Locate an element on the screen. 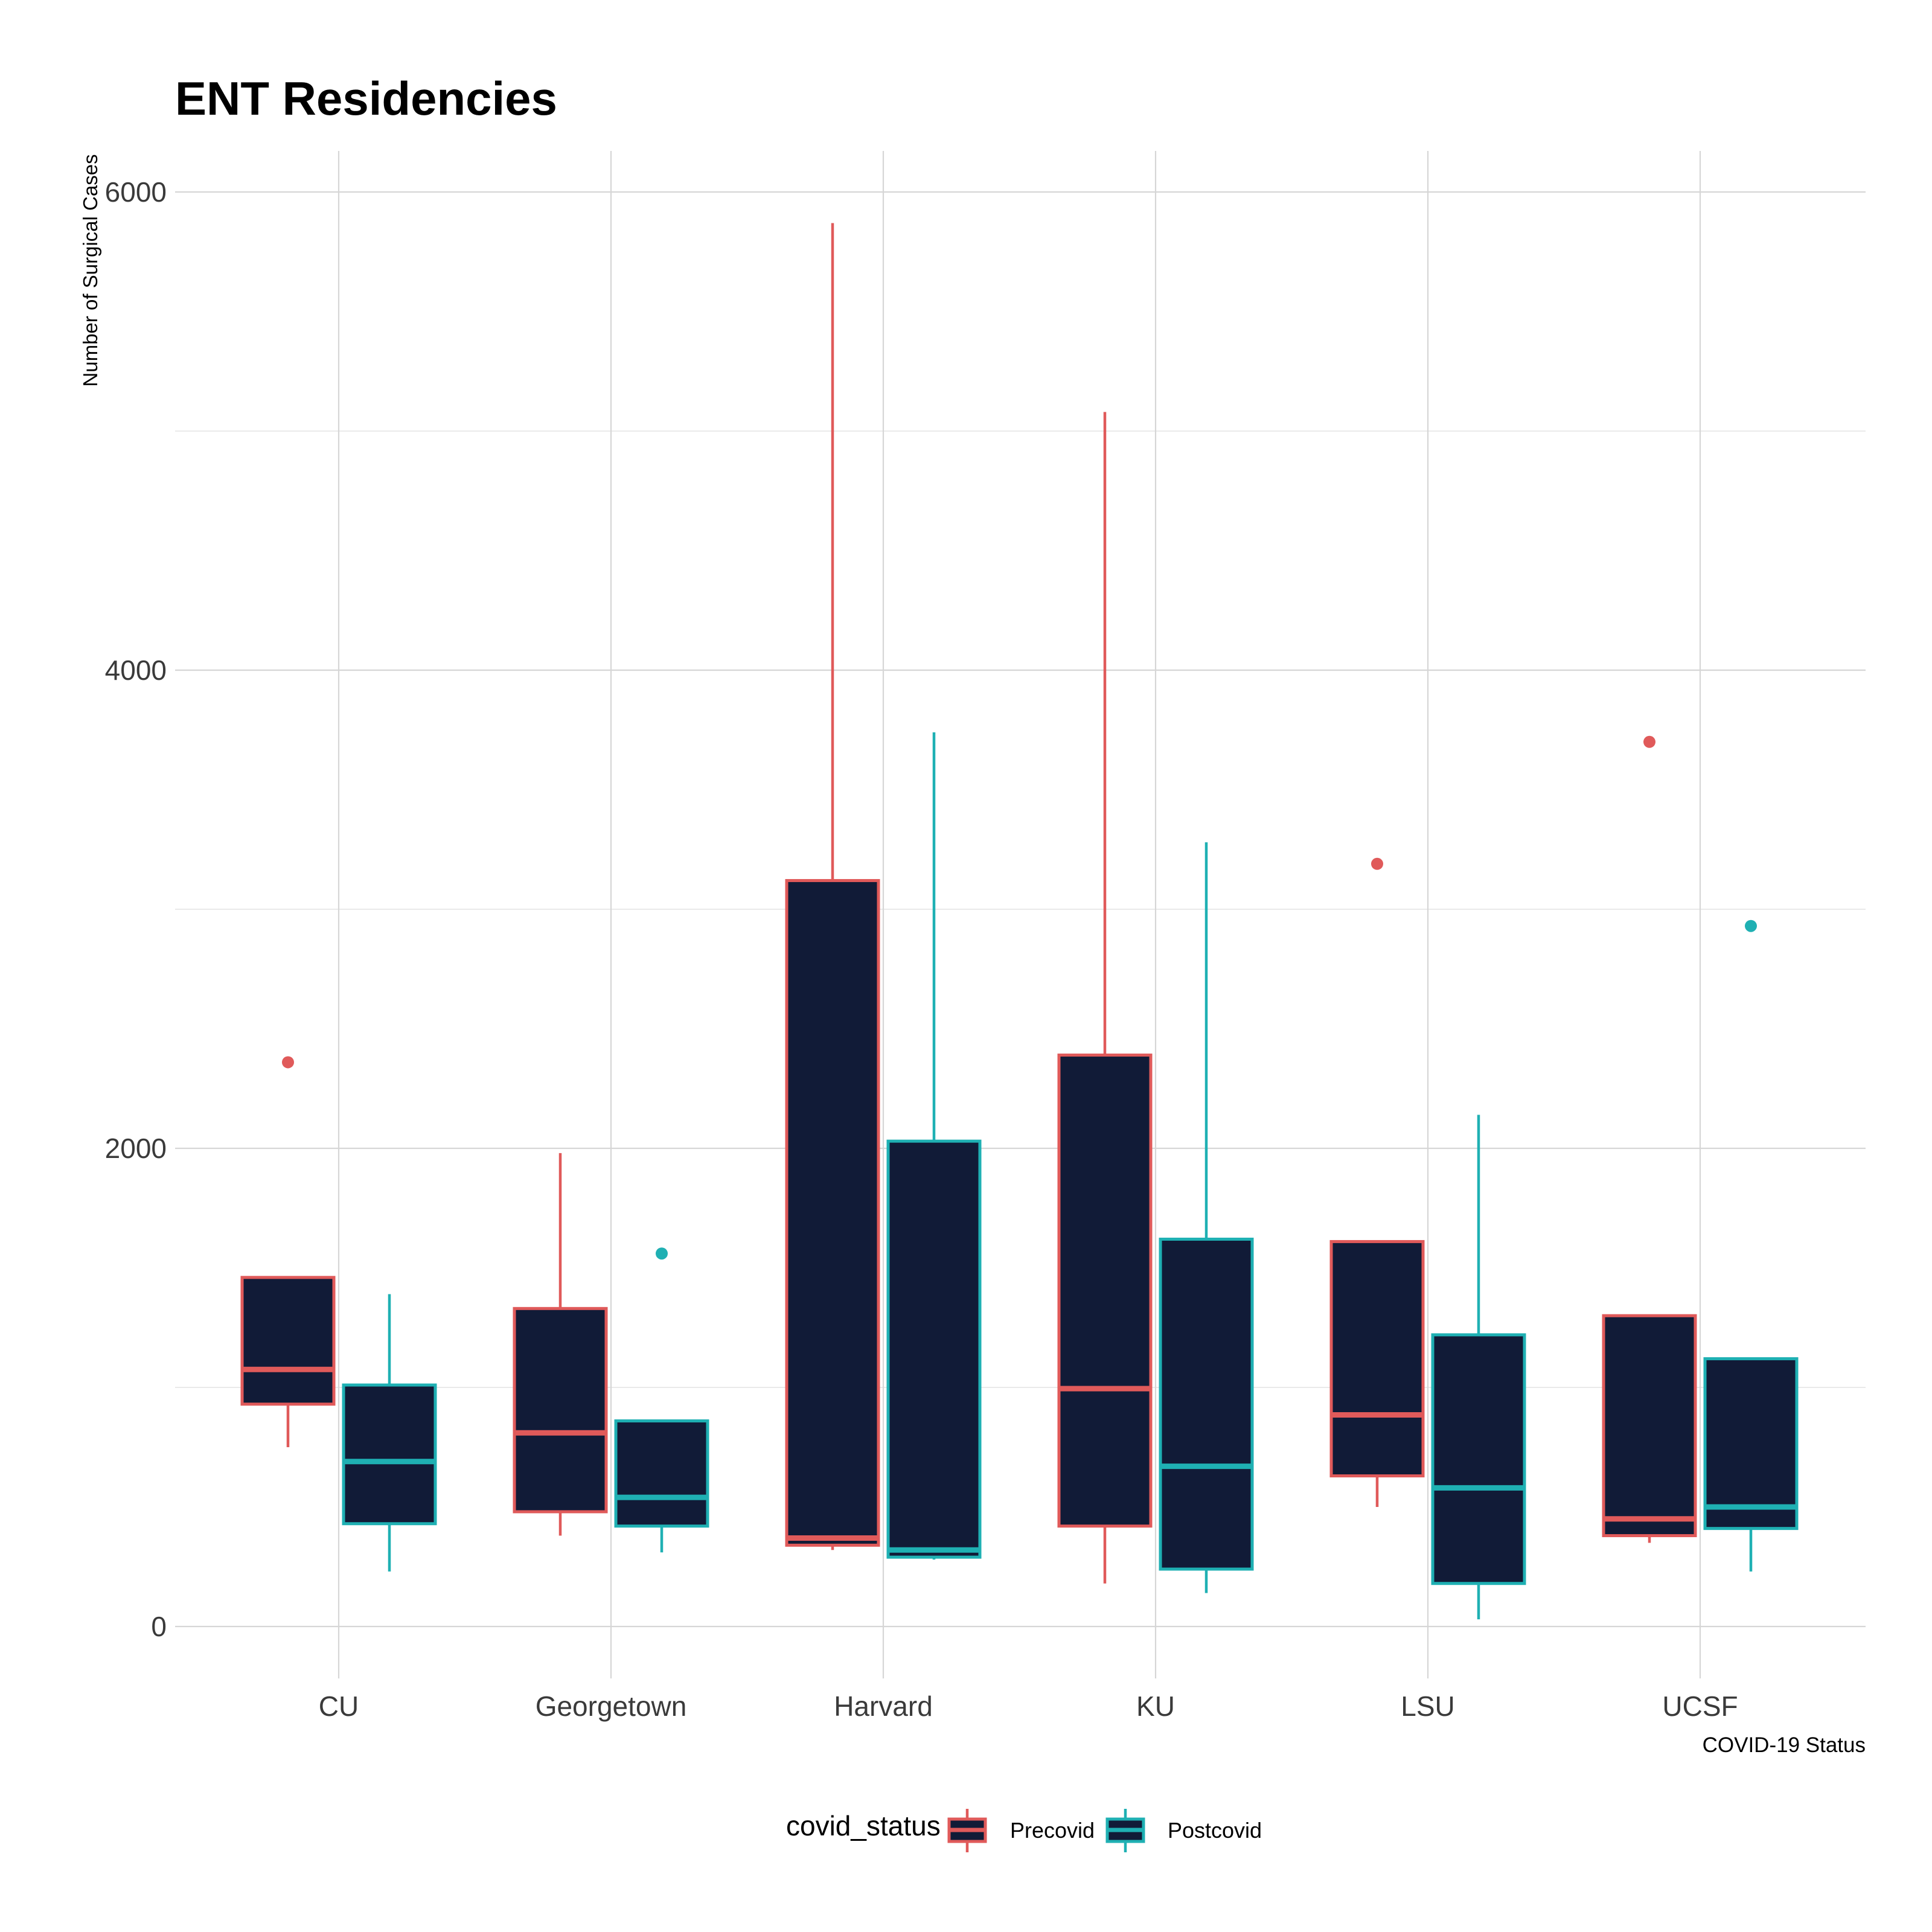  x-tick-label: CU is located at coordinates (339, 1706).